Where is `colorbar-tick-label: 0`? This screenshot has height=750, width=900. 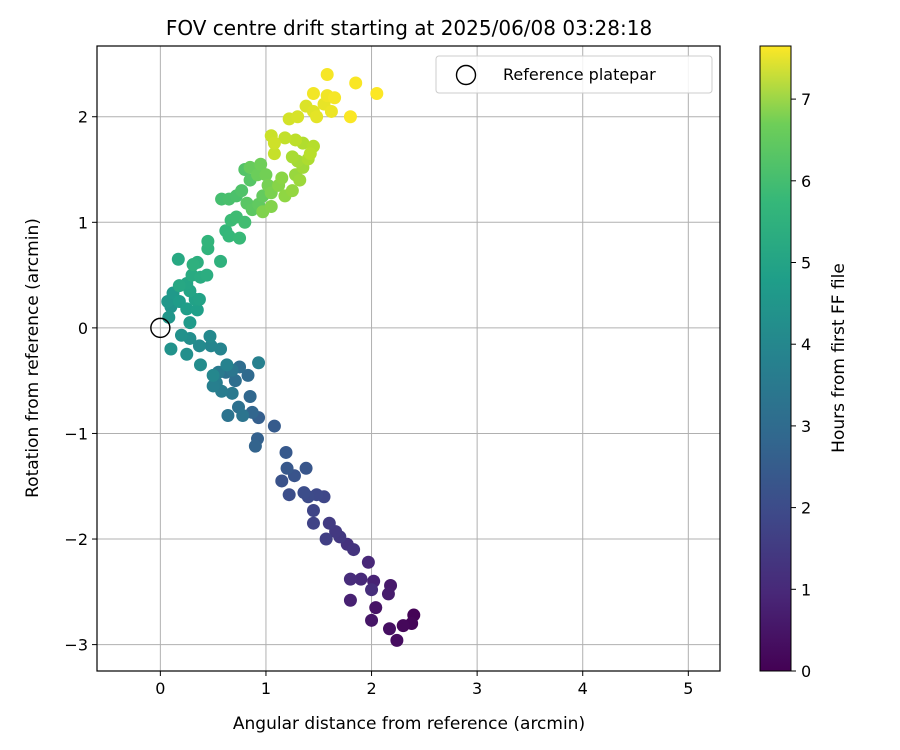 colorbar-tick-label: 0 is located at coordinates (806, 671).